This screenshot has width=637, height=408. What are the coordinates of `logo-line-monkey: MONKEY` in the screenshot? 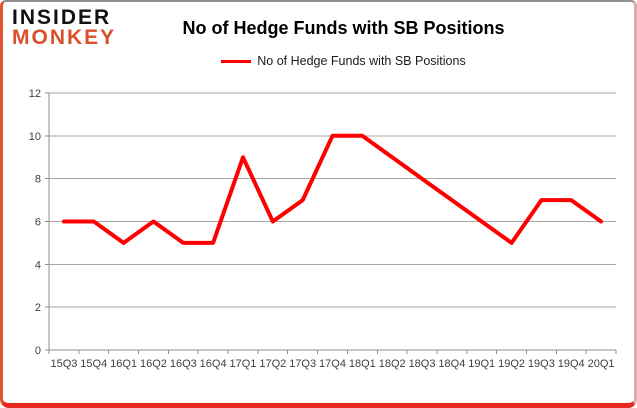 It's located at (64, 37).